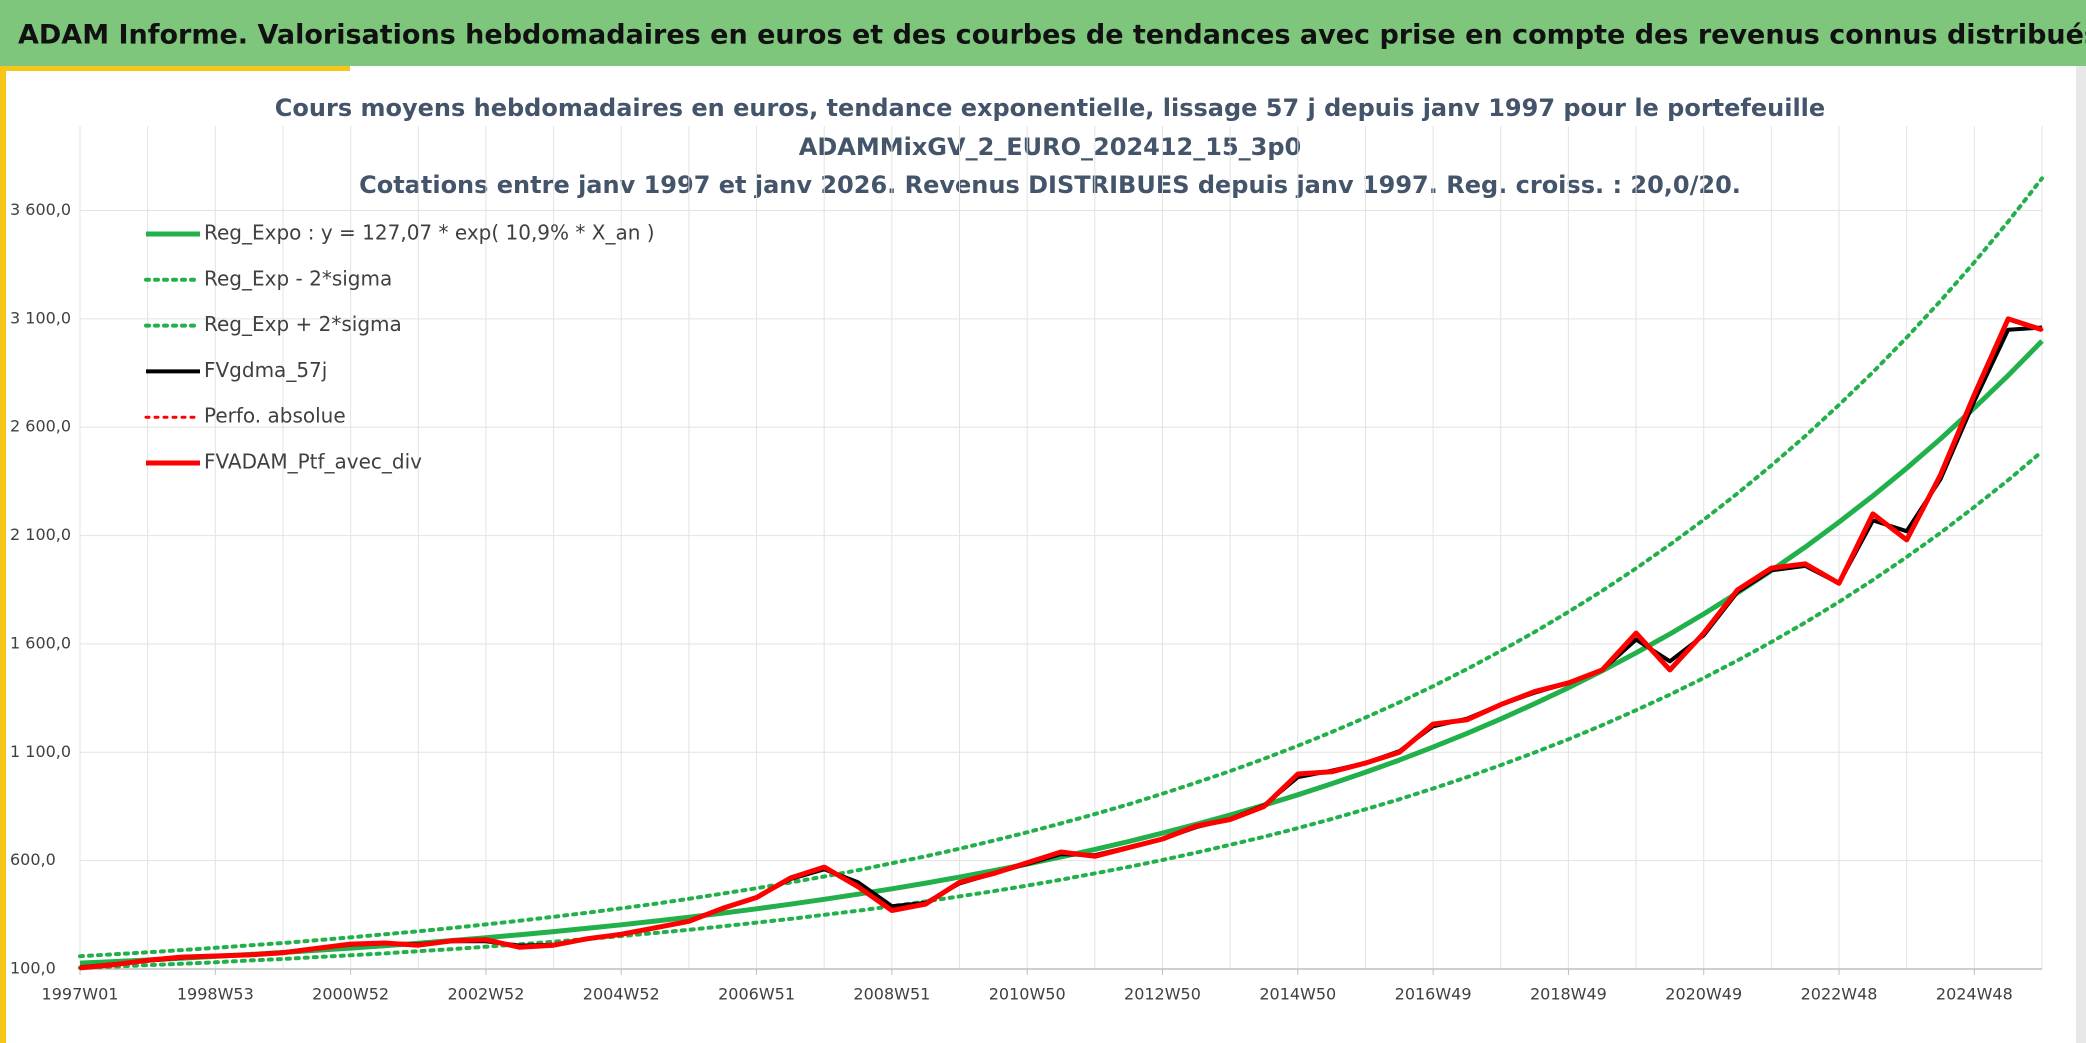 The image size is (2086, 1043). I want to click on legend-item: FVADAM_Ptf_avec_div, so click(284, 462).